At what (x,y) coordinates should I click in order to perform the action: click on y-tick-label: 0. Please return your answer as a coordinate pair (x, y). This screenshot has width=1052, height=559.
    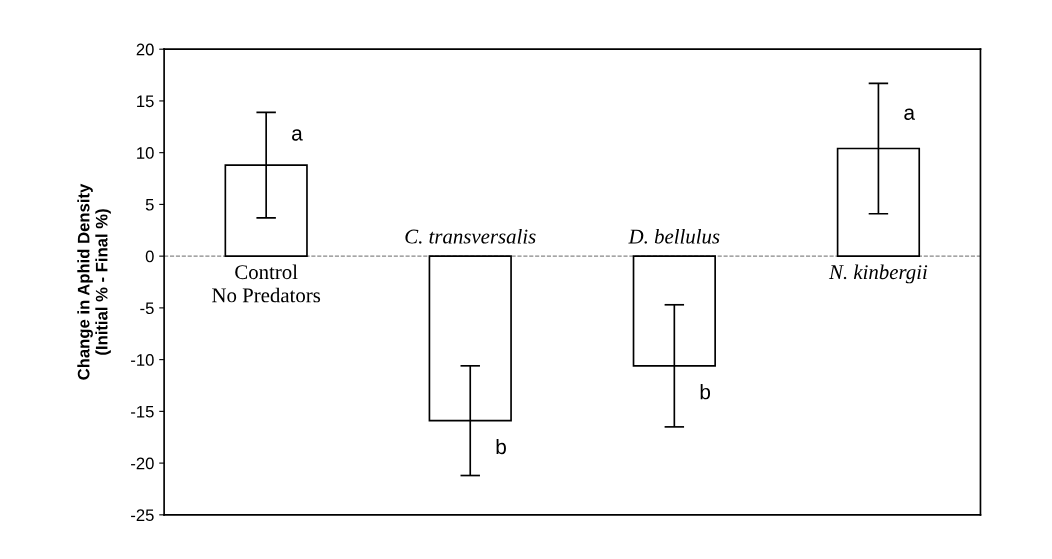
    Looking at the image, I should click on (149, 256).